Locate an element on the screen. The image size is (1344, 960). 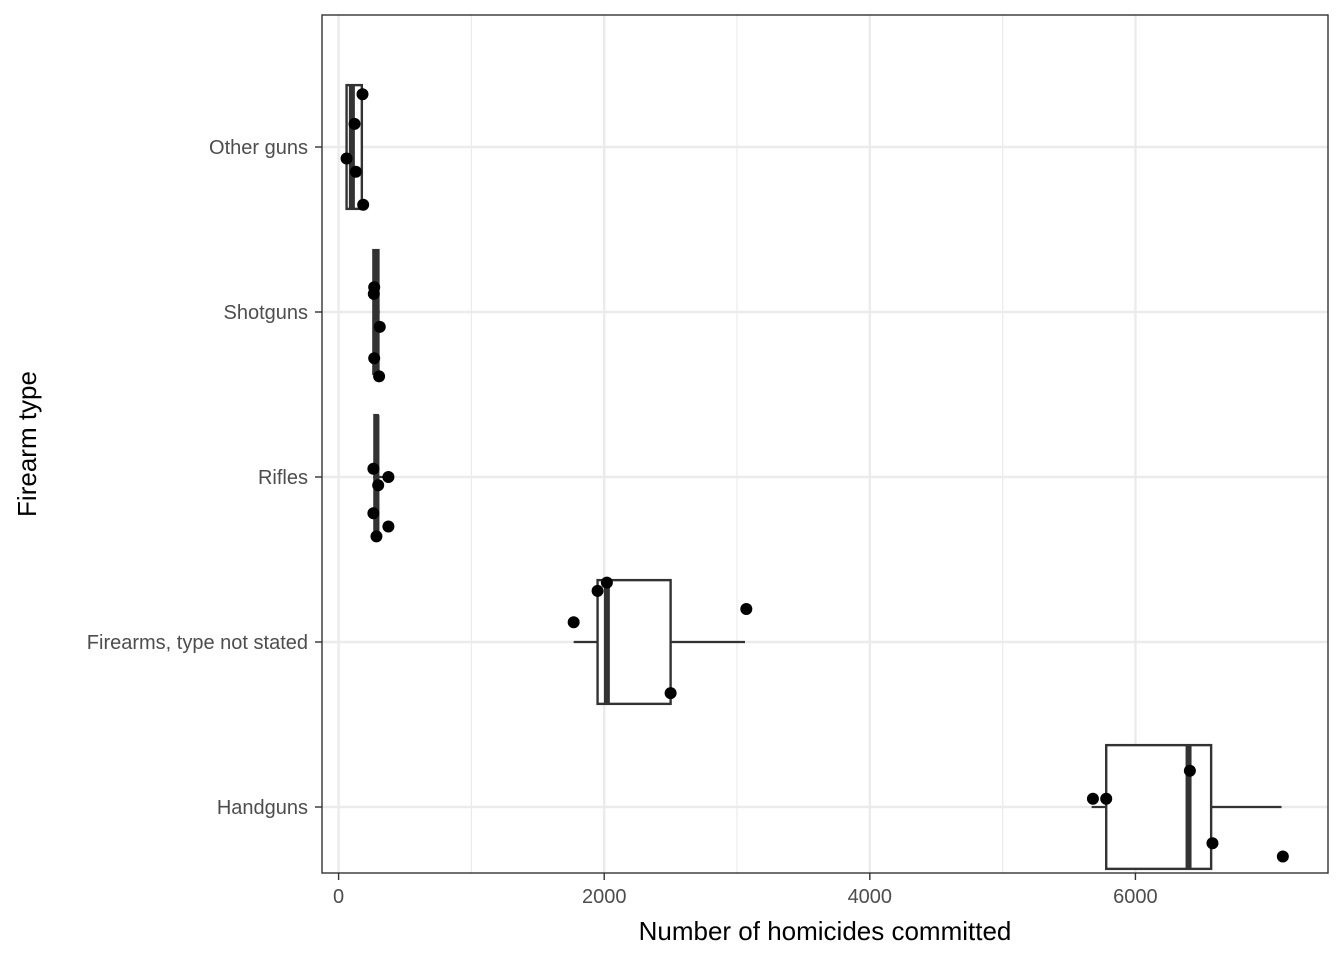
y-tick-label: Handguns is located at coordinates (262, 808).